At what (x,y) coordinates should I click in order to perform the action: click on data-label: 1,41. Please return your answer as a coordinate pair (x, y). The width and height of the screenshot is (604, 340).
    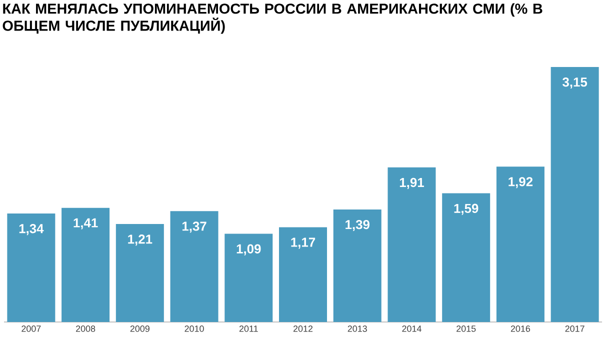
    Looking at the image, I should click on (86, 224).